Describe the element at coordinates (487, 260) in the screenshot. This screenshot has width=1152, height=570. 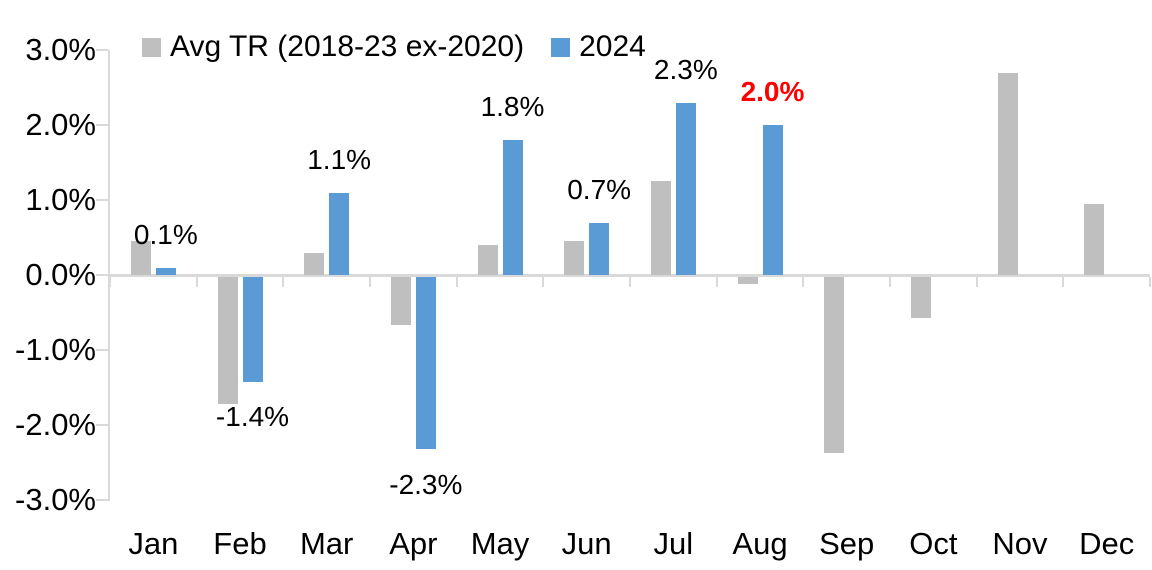
I see `bar-avg-tr-2018-23-ex-2020-may` at that location.